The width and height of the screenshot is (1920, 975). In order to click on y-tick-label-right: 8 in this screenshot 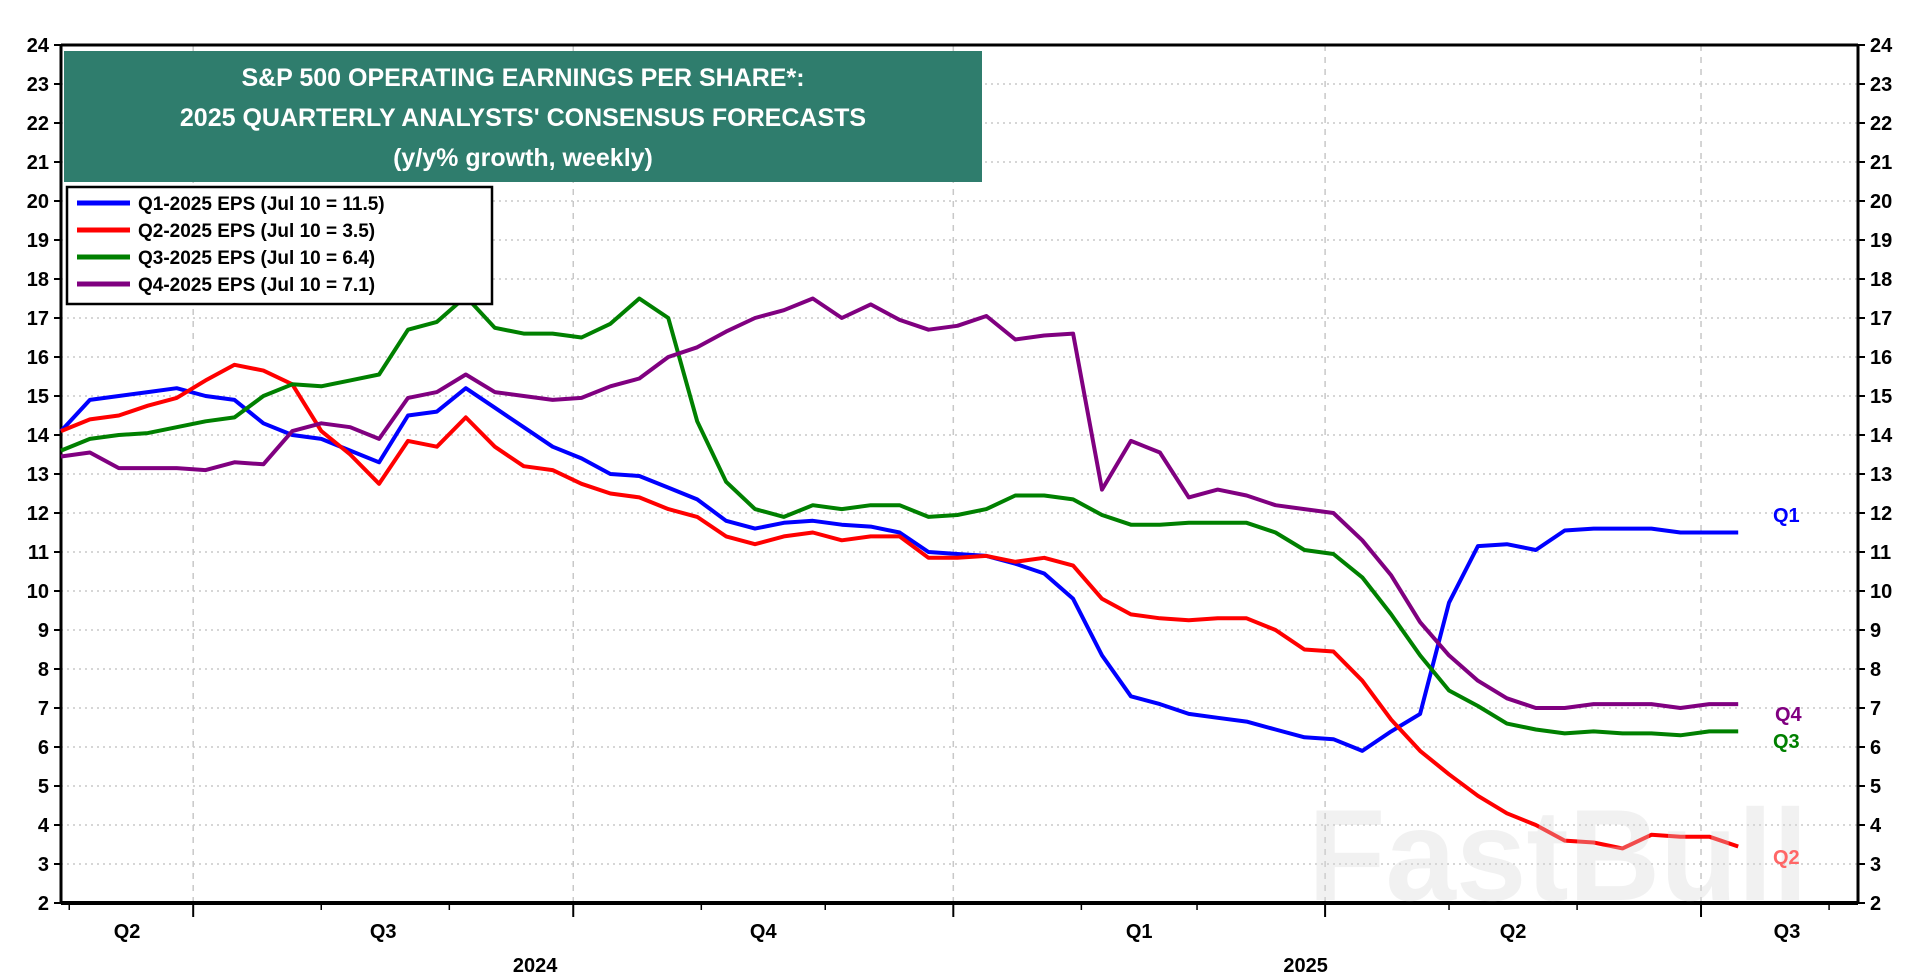, I will do `click(1875, 670)`.